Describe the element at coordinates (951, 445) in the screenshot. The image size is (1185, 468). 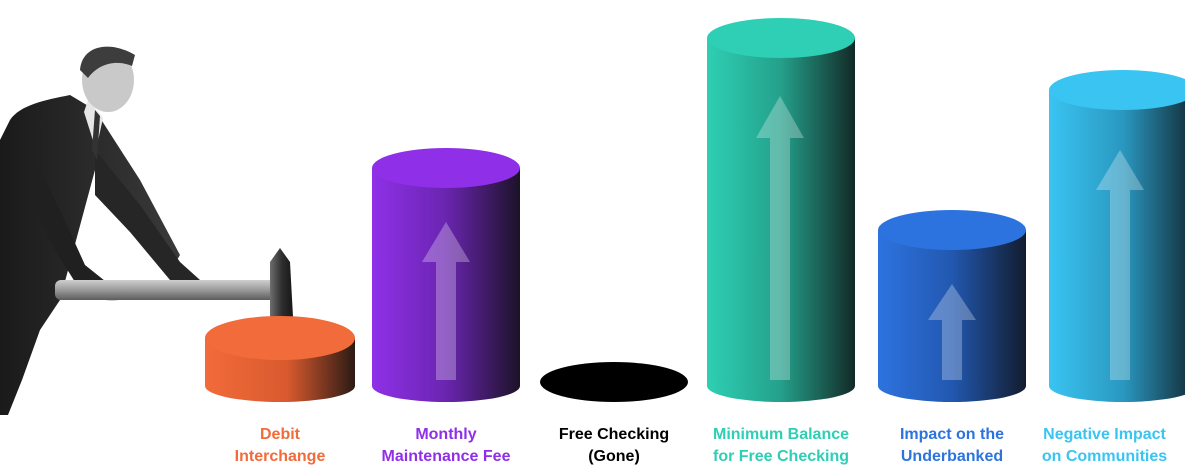
I see `label-impact-underbanked: Impact on the Underbanked` at that location.